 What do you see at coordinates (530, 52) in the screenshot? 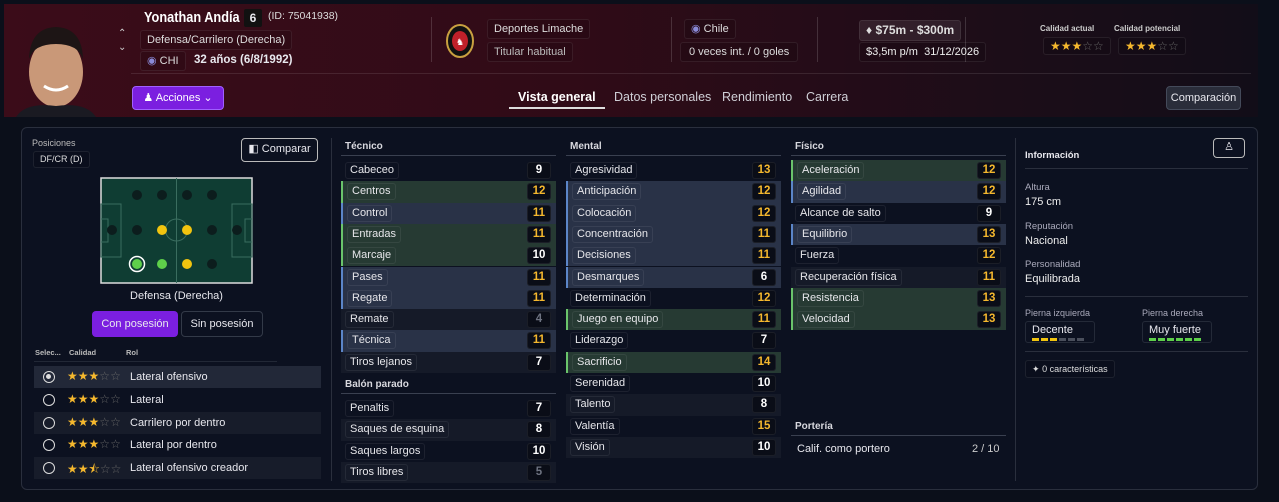
I see `squad-status: Titular habitual` at bounding box center [530, 52].